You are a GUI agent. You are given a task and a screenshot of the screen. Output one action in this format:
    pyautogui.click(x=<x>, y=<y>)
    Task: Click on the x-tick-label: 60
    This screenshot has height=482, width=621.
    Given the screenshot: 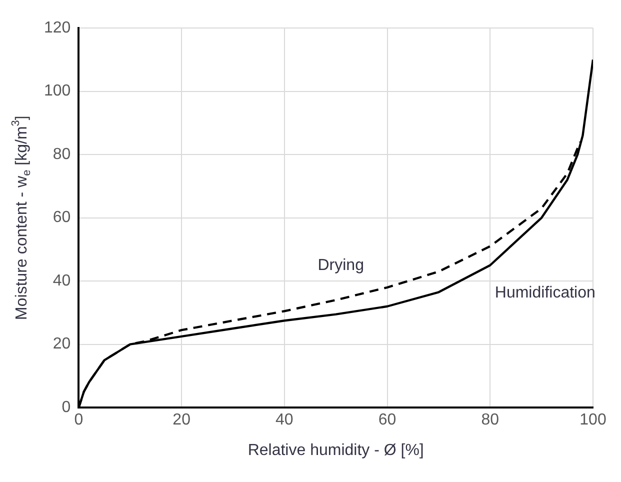 What is the action you would take?
    pyautogui.click(x=387, y=420)
    